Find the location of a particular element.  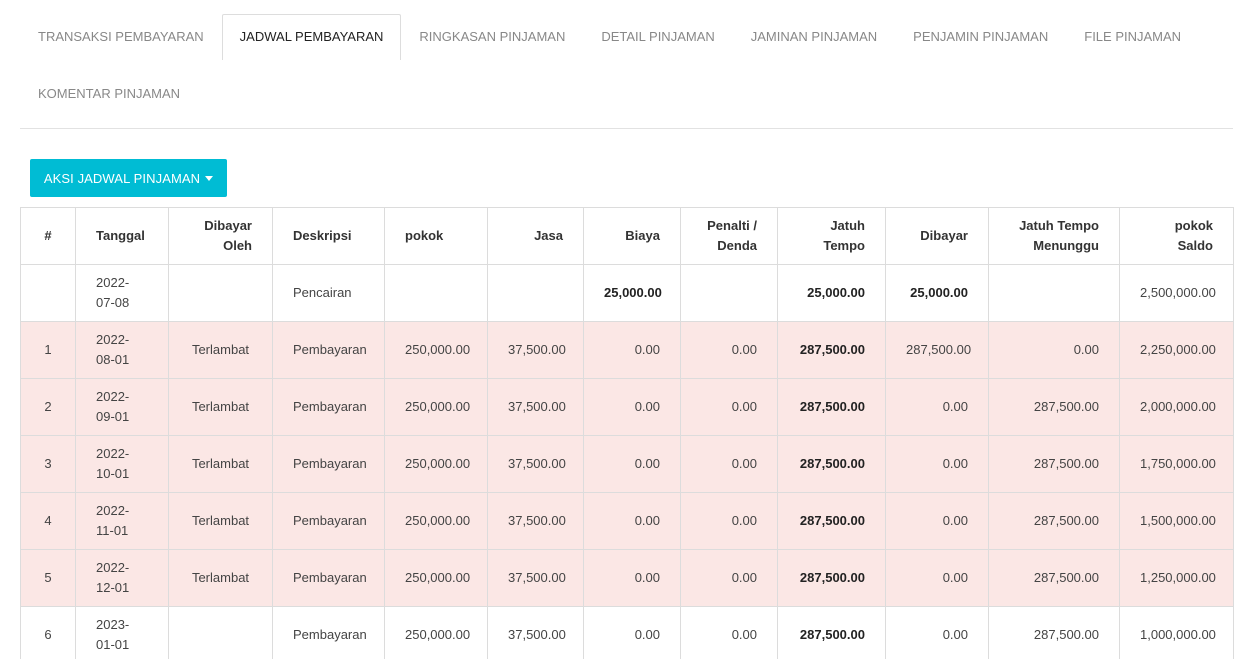

cell-pokok is located at coordinates (436, 293).